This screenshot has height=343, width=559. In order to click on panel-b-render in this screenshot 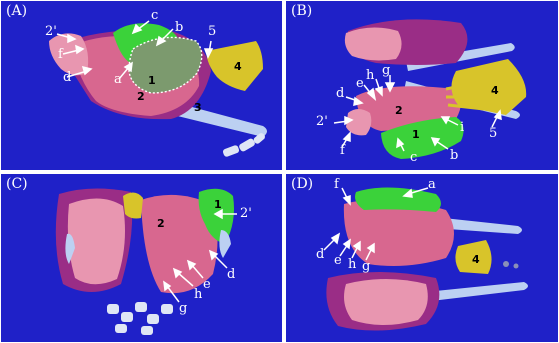, I will do `click(430, 89)`.